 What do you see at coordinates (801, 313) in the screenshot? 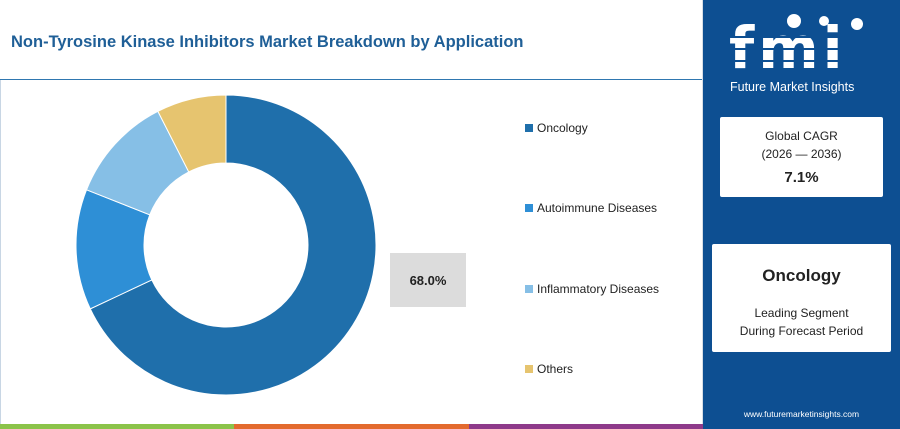
I see `leading-segment-caption: Leading Segment` at bounding box center [801, 313].